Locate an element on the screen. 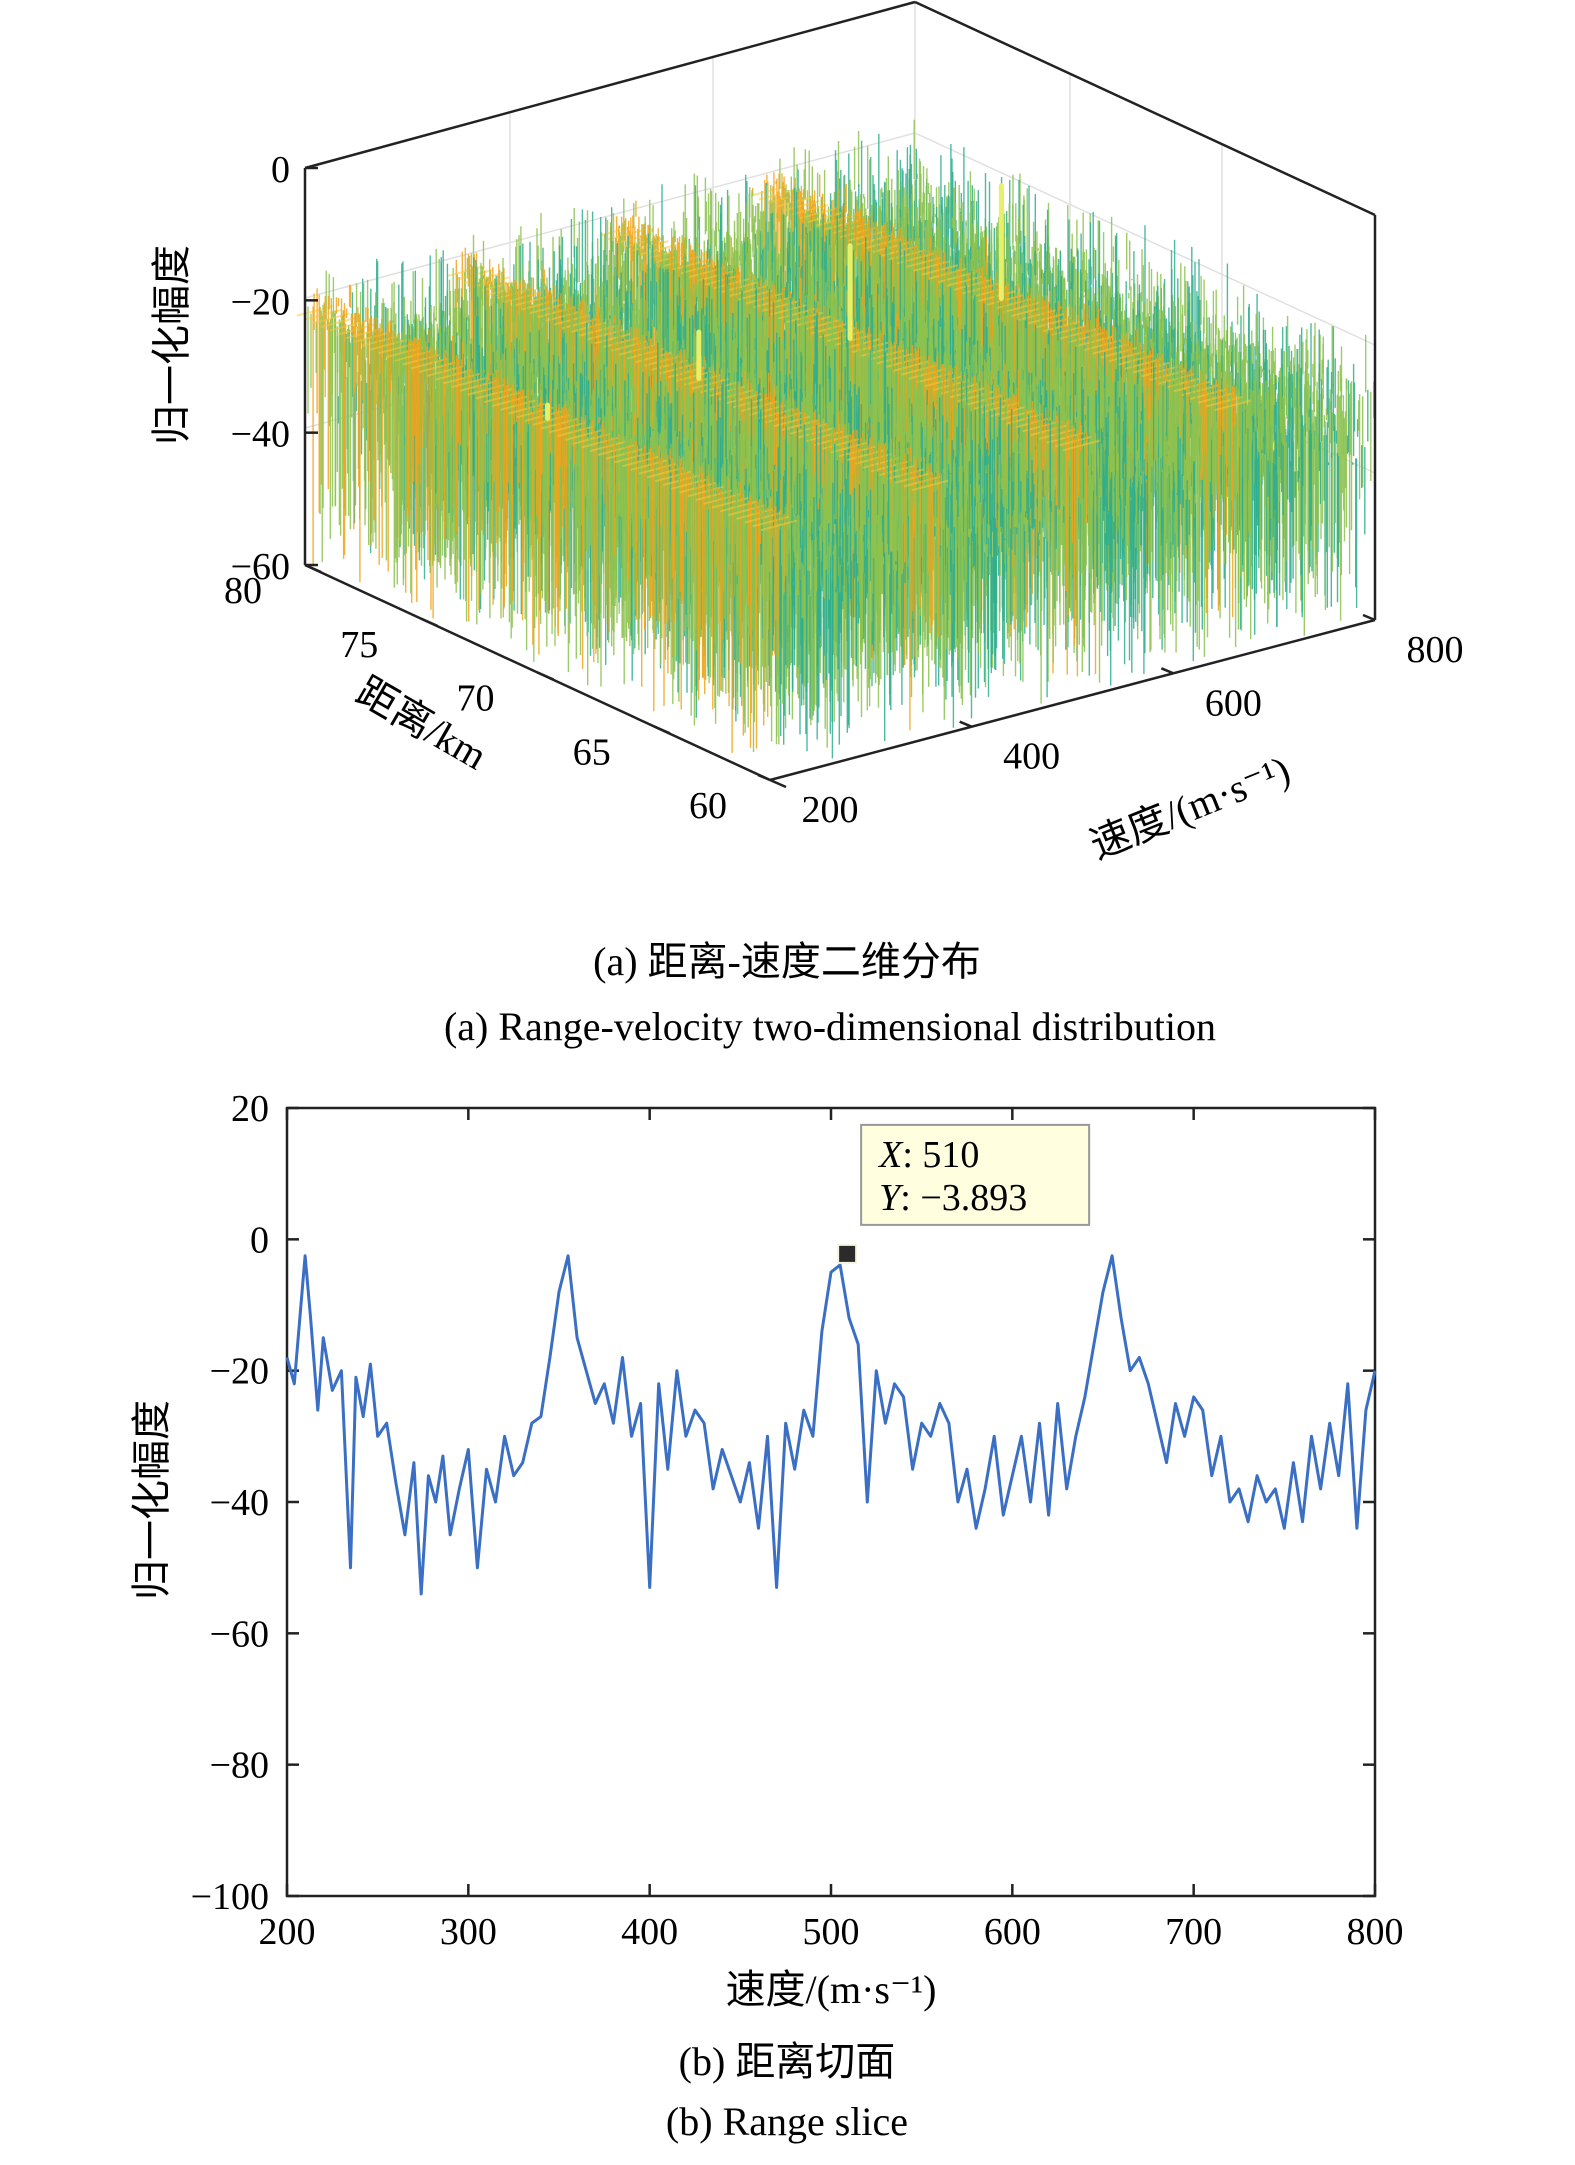 The image size is (1575, 2165). datatip-marker is located at coordinates (847, 1253).